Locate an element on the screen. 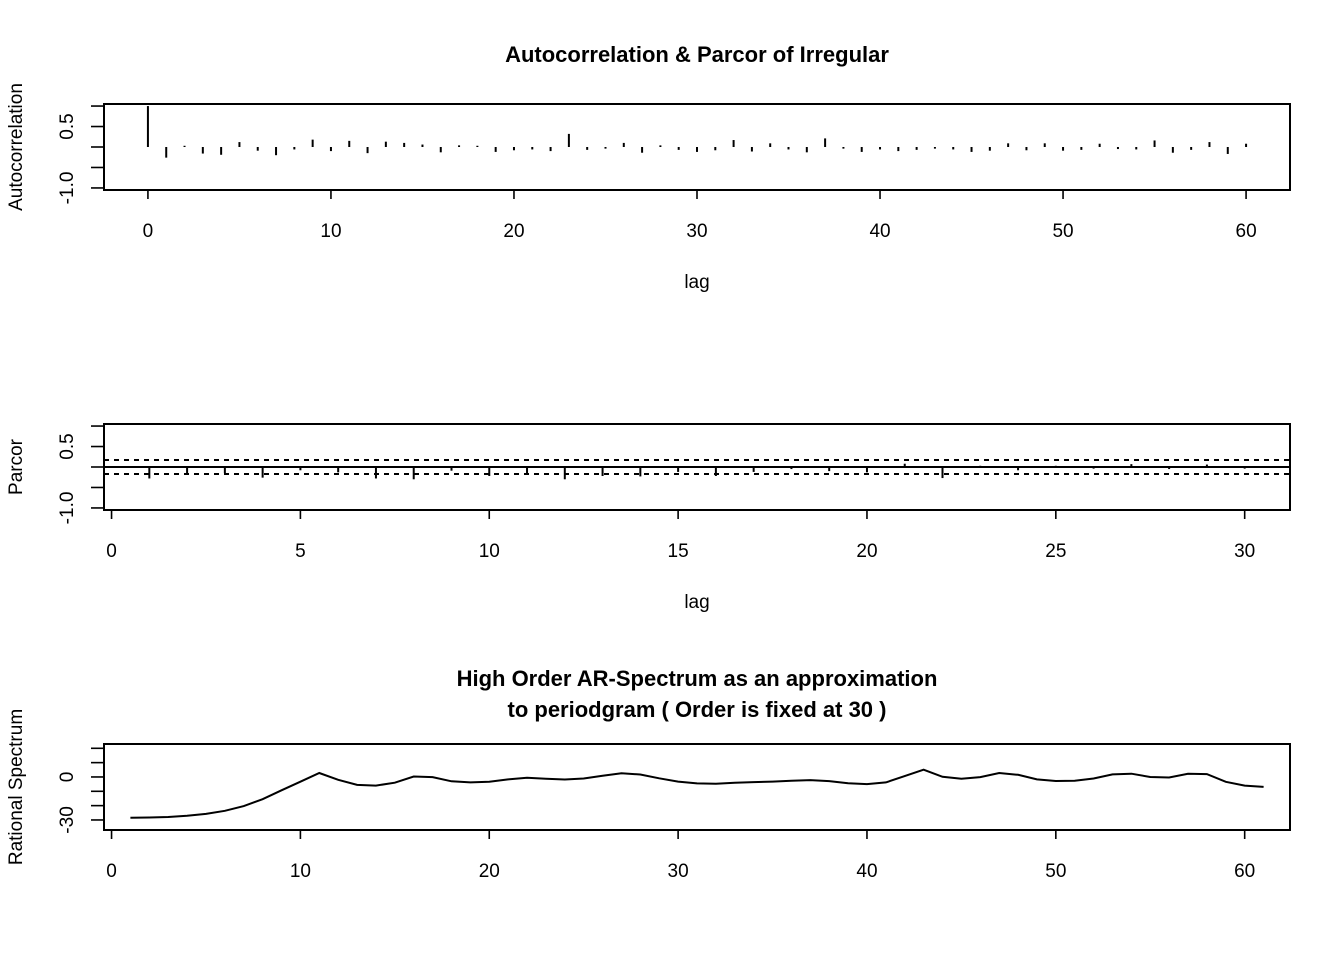 The image size is (1344, 960). acf-x-tick-label: 10 is located at coordinates (330, 231).